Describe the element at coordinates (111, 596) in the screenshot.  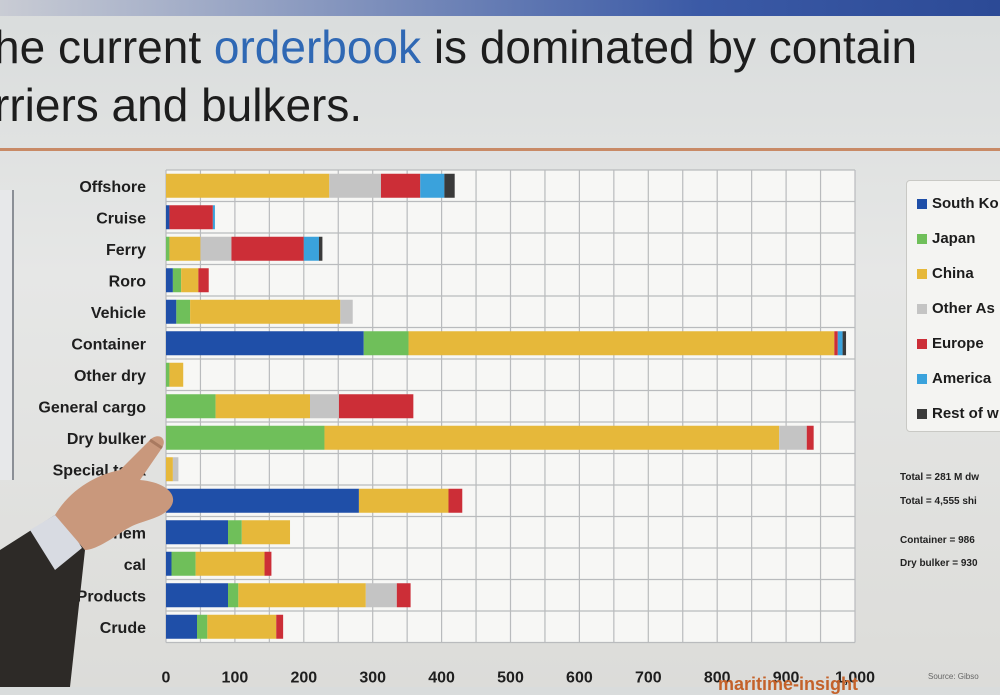
I see `category-label: Products` at that location.